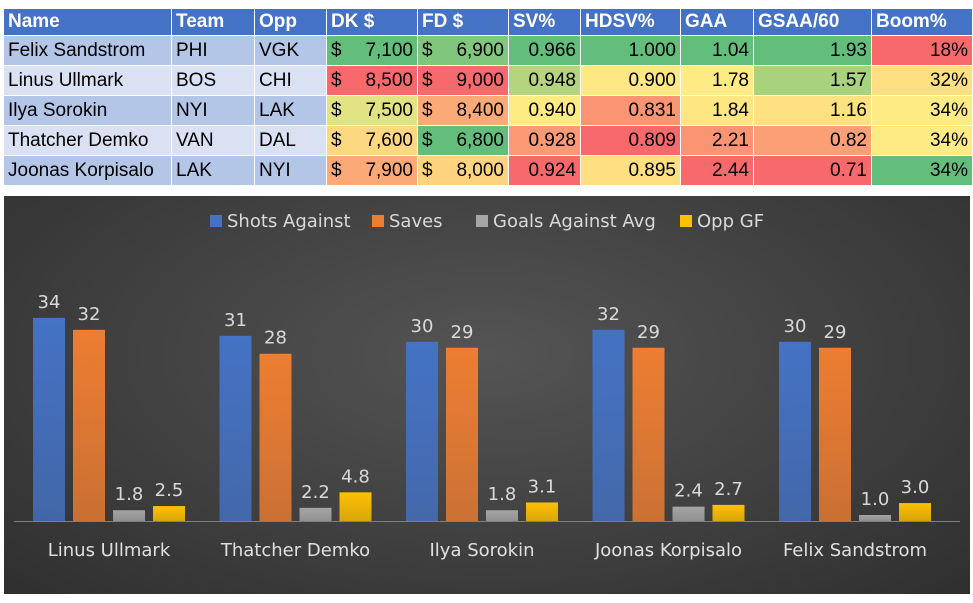 The width and height of the screenshot is (973, 603). I want to click on team-cell: PHI, so click(213, 50).